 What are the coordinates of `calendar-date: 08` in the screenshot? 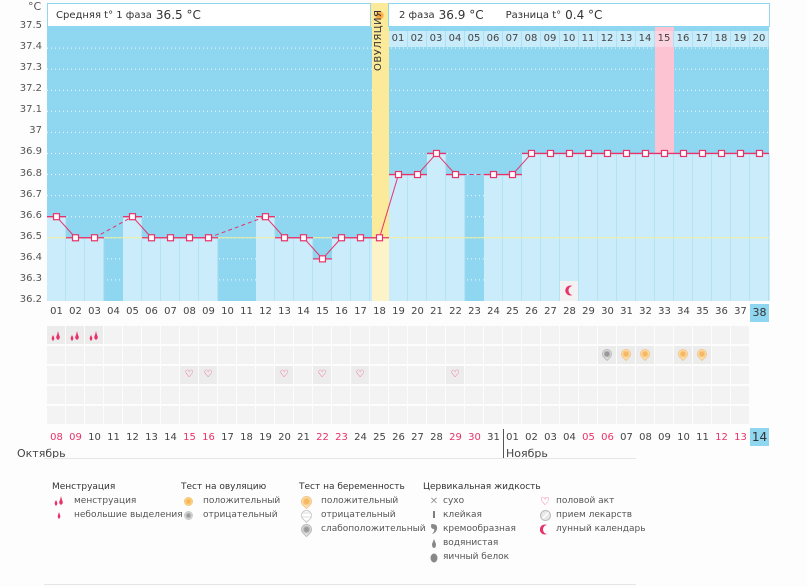 It's located at (56, 437).